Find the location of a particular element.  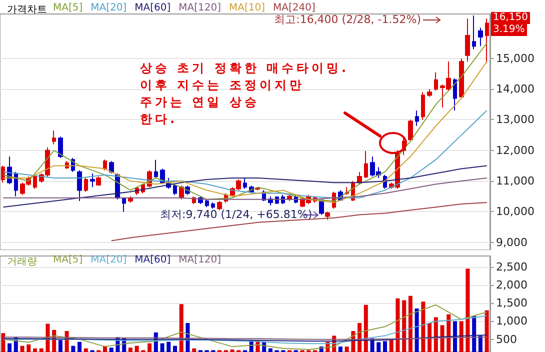

chart-title: 거래량 is located at coordinates (22, 262).